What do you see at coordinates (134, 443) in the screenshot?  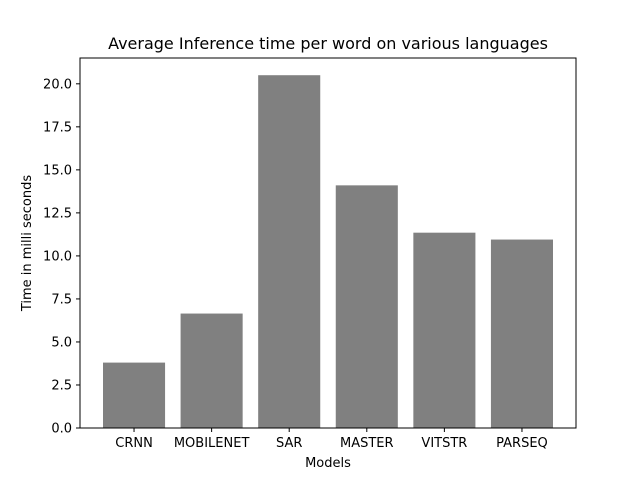 I see `x-tick-label: CRNN` at bounding box center [134, 443].